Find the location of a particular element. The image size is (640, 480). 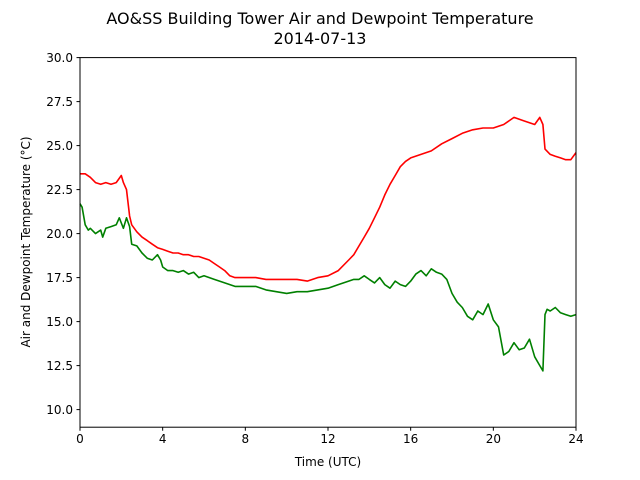

x-tick-label: 12 is located at coordinates (327, 439).